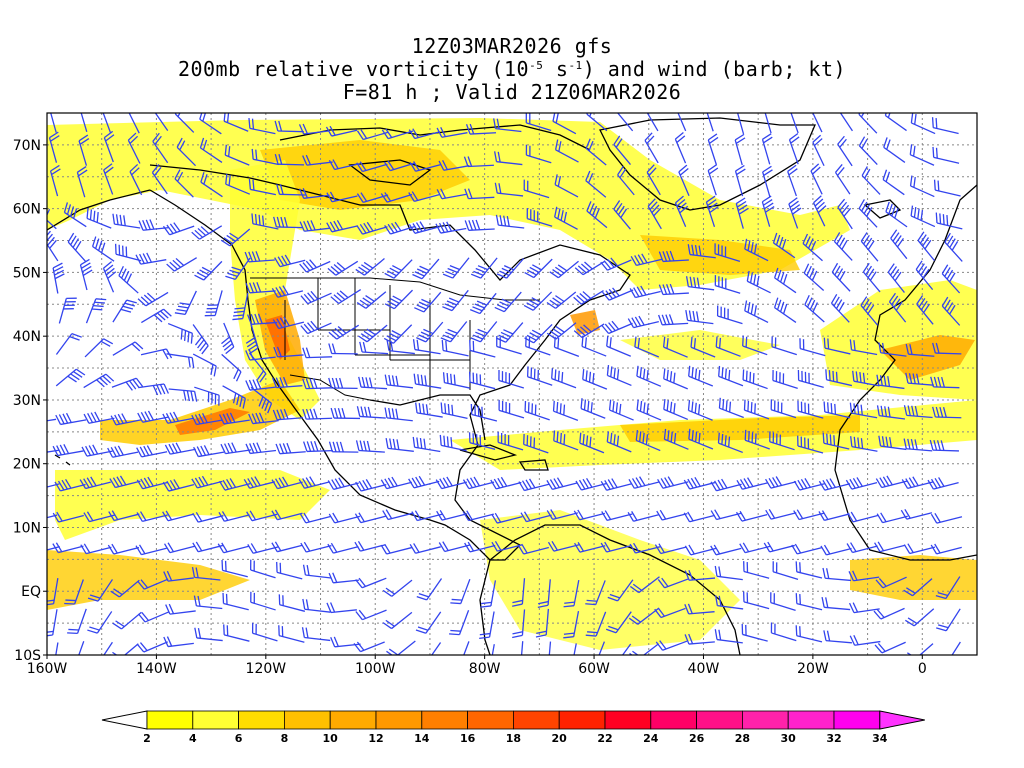 The image size is (1024, 768). I want to click on colorbar-label: 24, so click(651, 738).